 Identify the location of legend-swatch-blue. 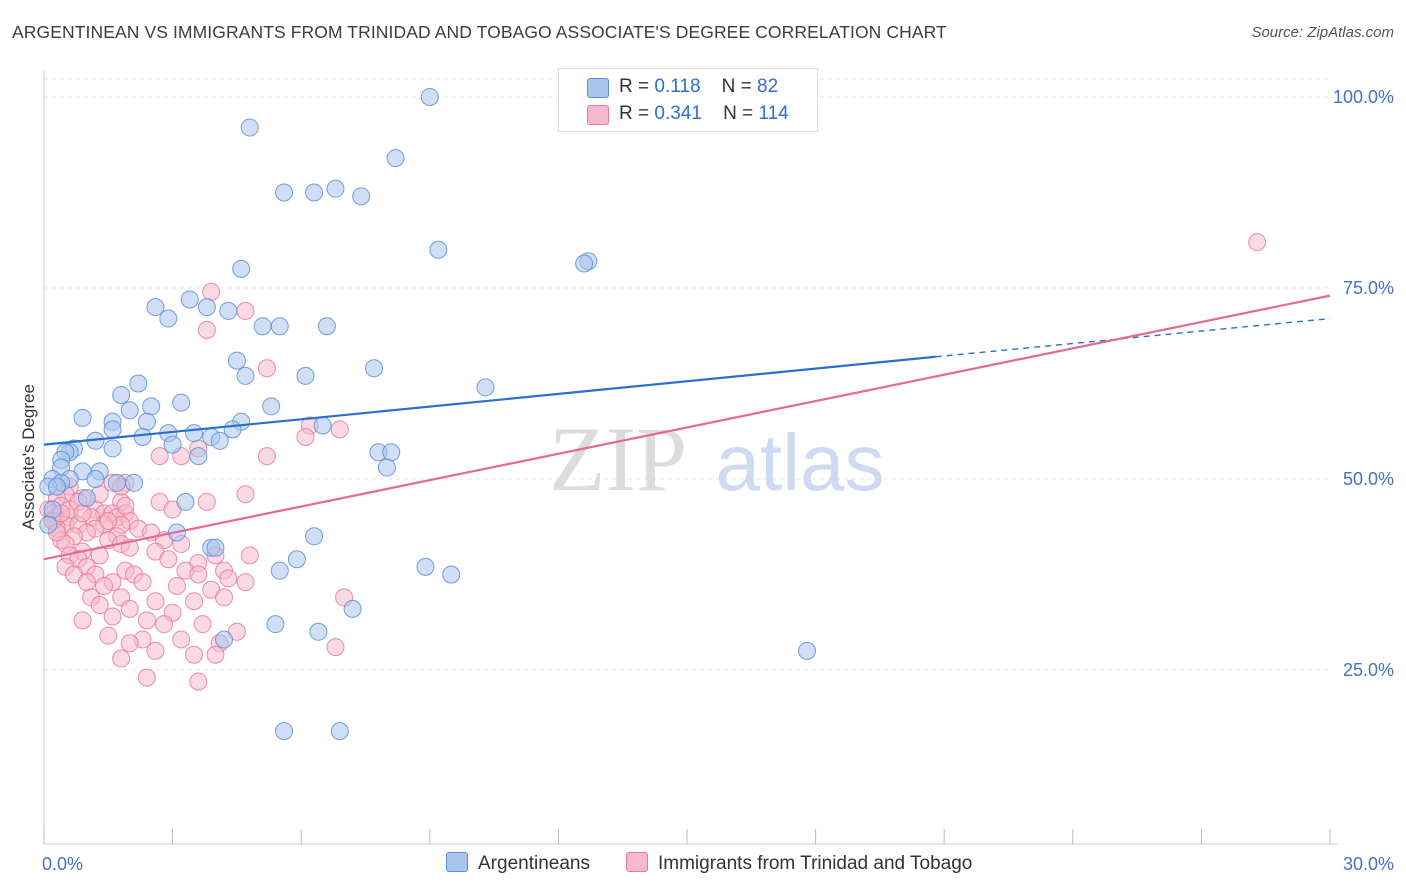
(598, 88).